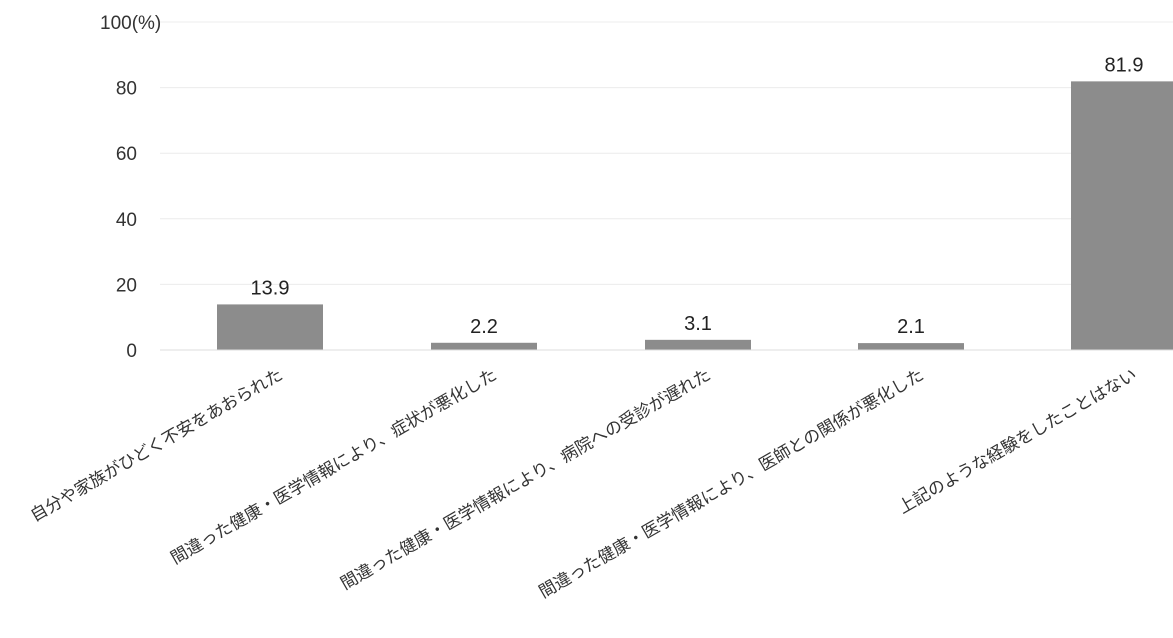 Image resolution: width=1173 pixels, height=638 pixels. What do you see at coordinates (130, 23) in the screenshot?
I see `y-tick-label-with-unit: 100(%)` at bounding box center [130, 23].